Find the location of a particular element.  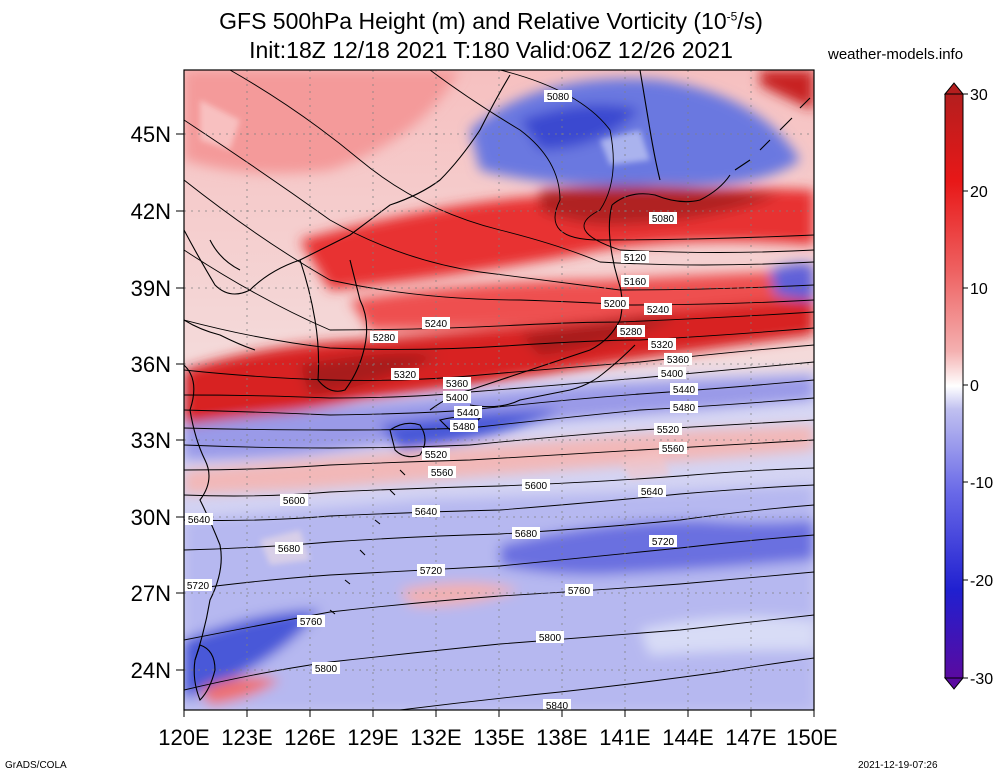

lat-label: 36N is located at coordinates (151, 364).